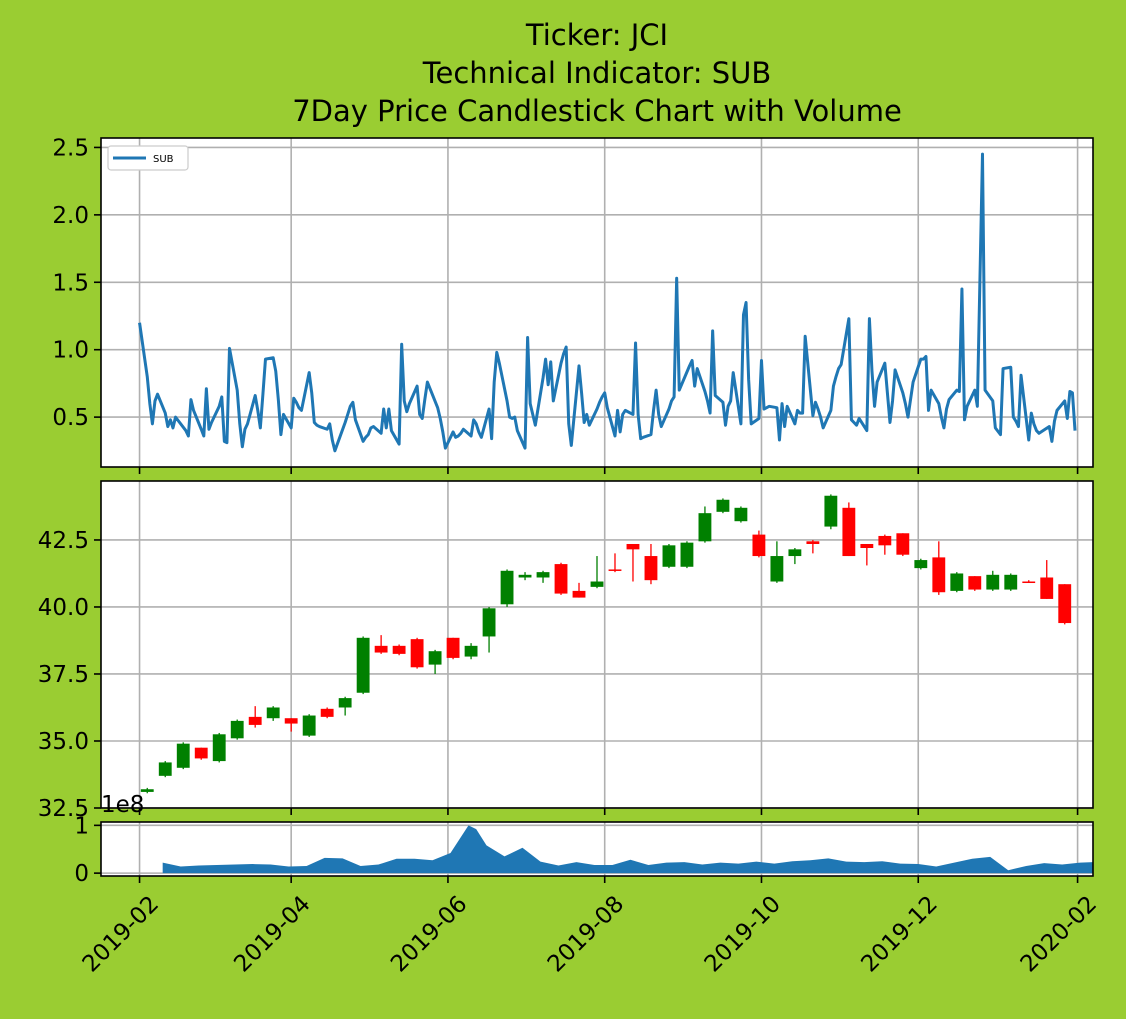  Describe the element at coordinates (70, 351) in the screenshot. I see `indicator-ytick-label-1: 1.0` at that location.